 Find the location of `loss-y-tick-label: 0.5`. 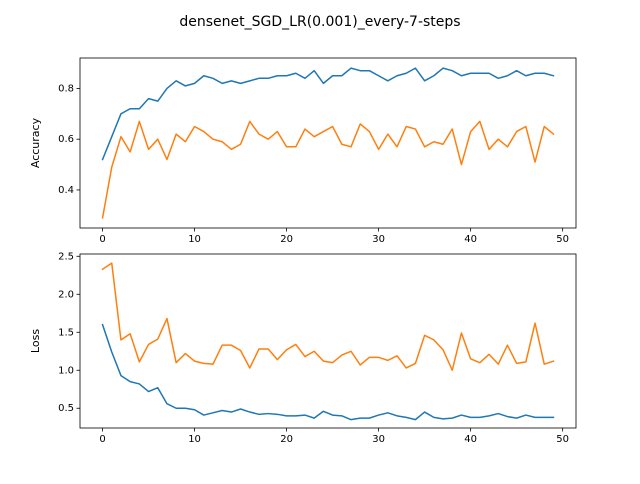

loss-y-tick-label: 0.5 is located at coordinates (66, 408).